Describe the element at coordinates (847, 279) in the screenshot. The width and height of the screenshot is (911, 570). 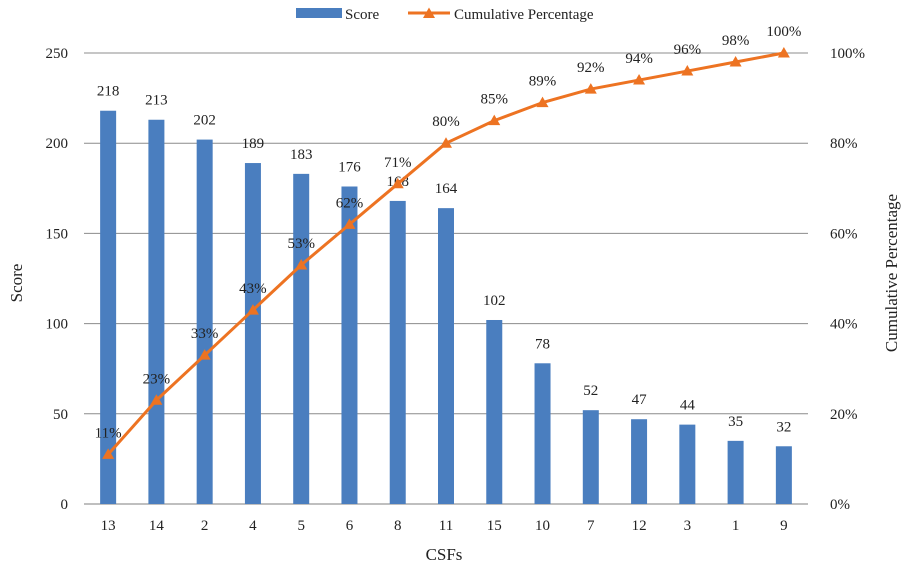
I see `y-axis-right-ticks: 0% 20% 40% 60% 80% 100%` at that location.